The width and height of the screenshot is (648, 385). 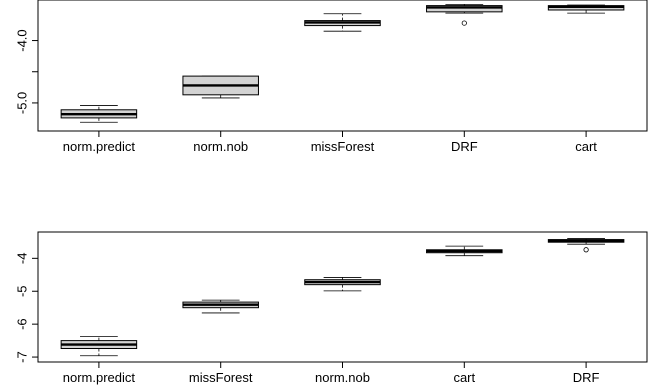 What do you see at coordinates (22, 357) in the screenshot?
I see `y-tick-label: -7` at bounding box center [22, 357].